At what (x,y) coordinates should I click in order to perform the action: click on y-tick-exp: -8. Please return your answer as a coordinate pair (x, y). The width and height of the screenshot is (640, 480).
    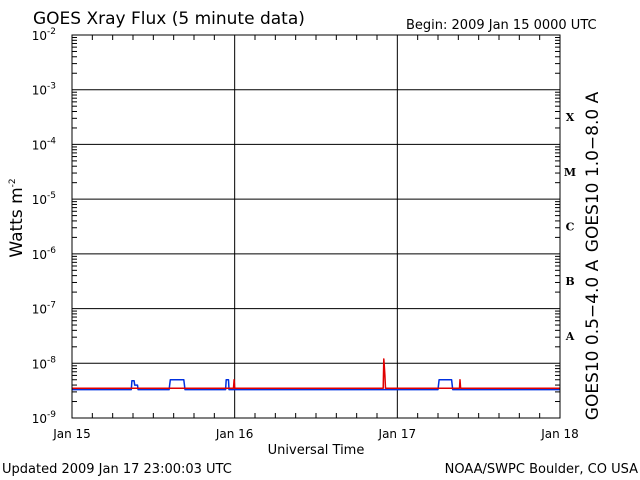
    Looking at the image, I should click on (51, 360).